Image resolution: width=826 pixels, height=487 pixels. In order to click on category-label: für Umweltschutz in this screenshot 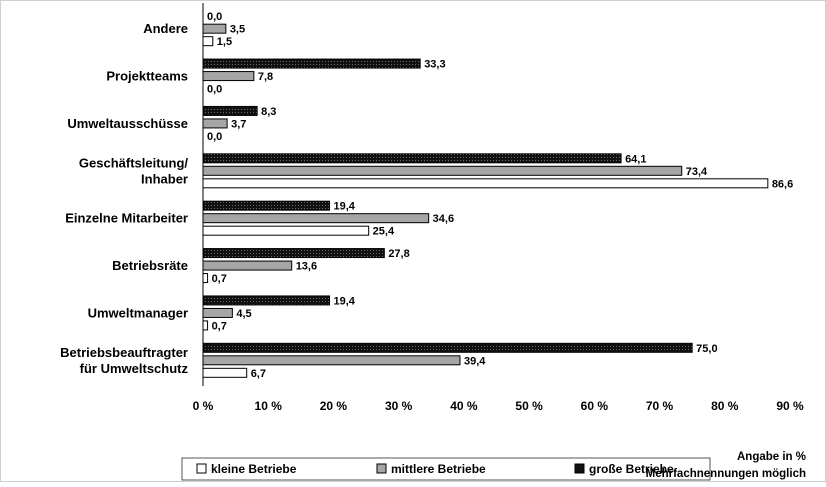, I will do `click(134, 368)`.